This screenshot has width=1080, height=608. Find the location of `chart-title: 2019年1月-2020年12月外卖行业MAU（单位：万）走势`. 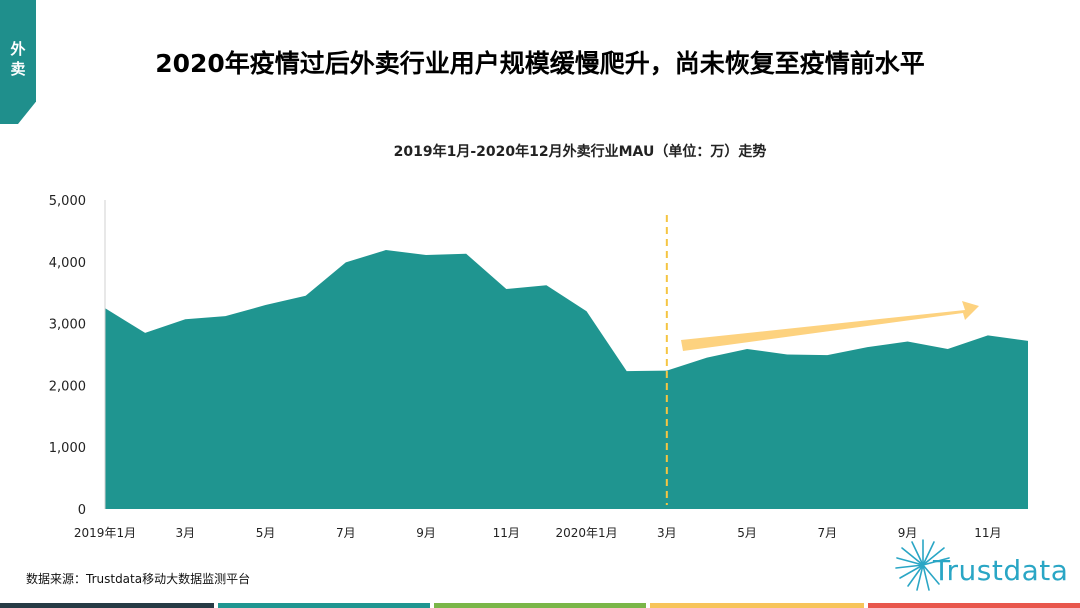

chart-title: 2019年1月-2020年12月外卖行业MAU（单位：万）走势 is located at coordinates (580, 152).